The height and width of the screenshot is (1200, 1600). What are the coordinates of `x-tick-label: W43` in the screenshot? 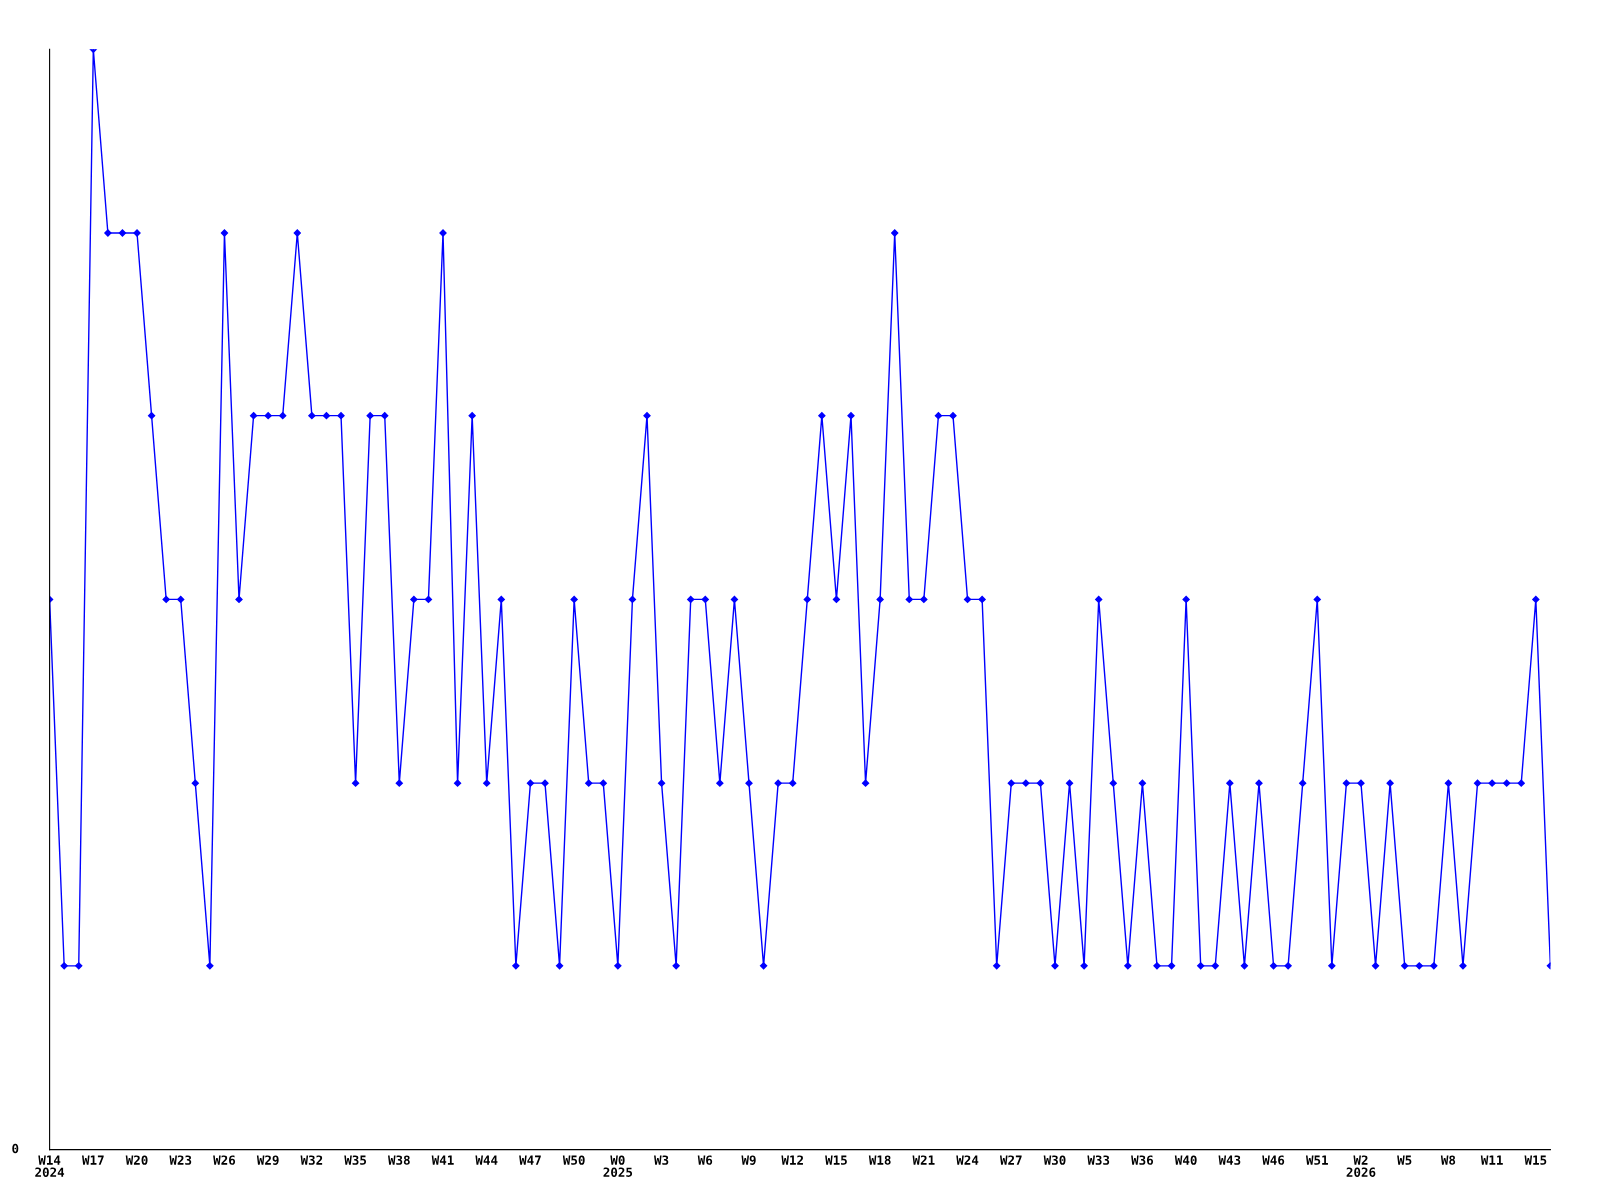 It's located at (1229, 1160).